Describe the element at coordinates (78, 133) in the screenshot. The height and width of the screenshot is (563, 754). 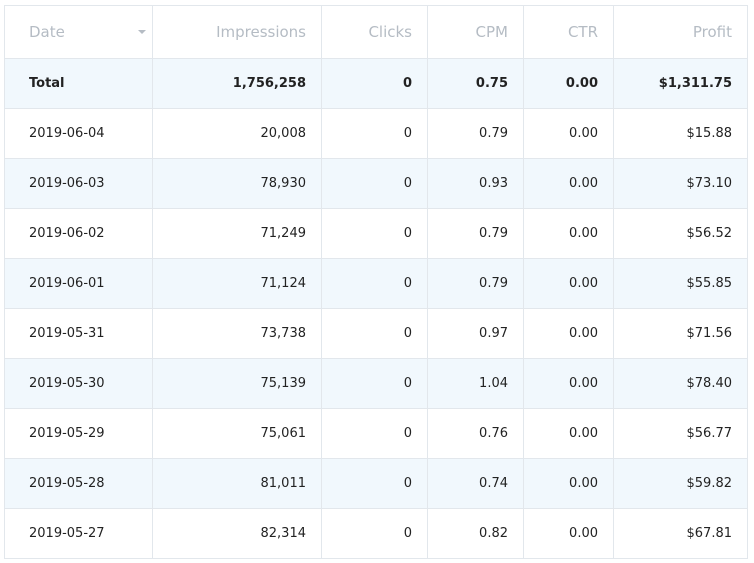
I see `cell-date: 2019-06-04` at that location.